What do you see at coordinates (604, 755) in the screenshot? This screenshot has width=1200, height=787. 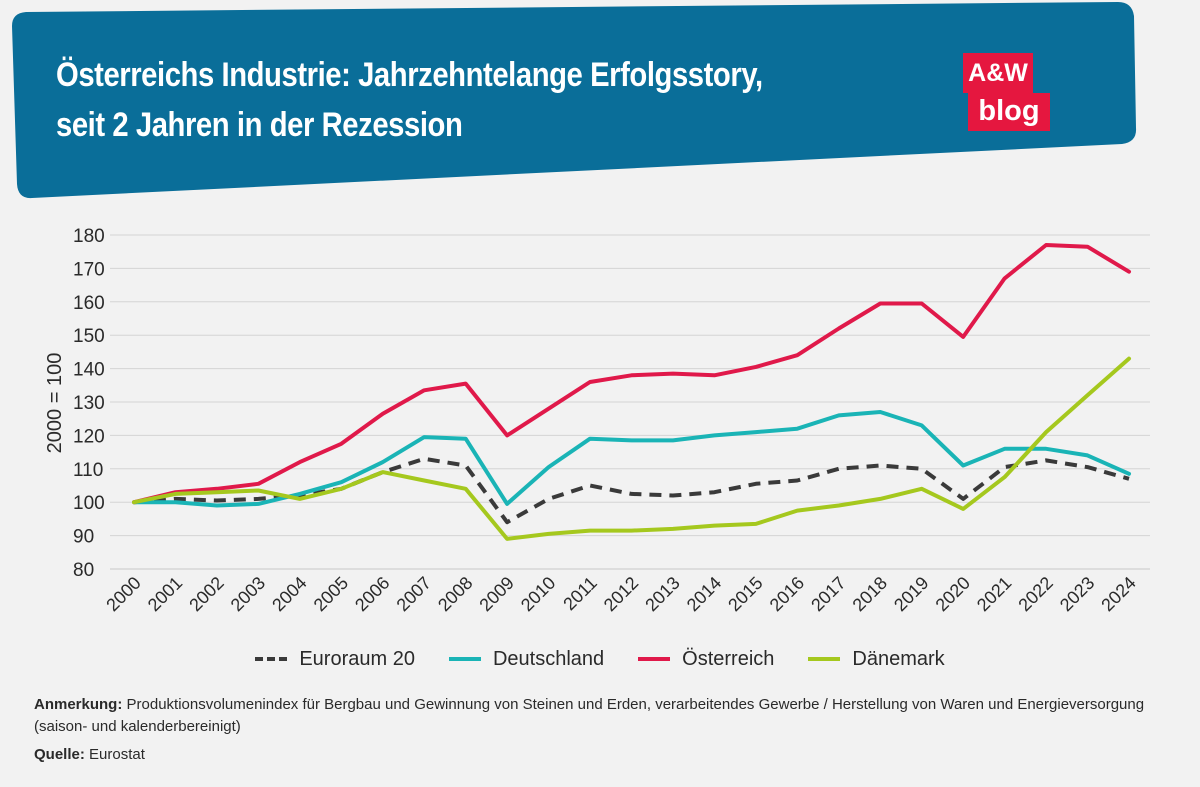 I see `source: Quelle: Eurostat` at bounding box center [604, 755].